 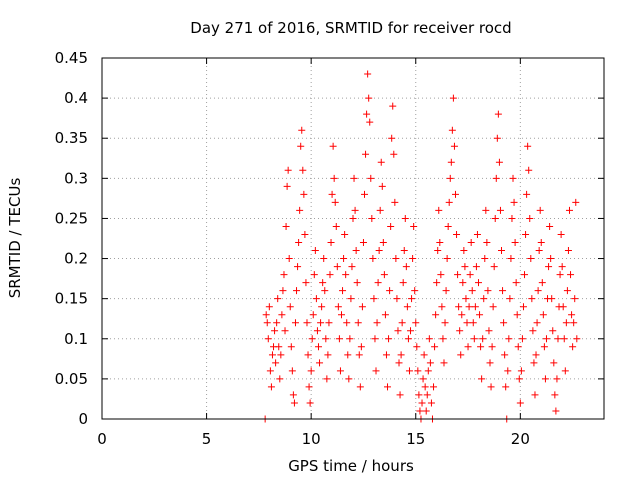 What do you see at coordinates (520, 439) in the screenshot?
I see `x-tick-label: 20` at bounding box center [520, 439].